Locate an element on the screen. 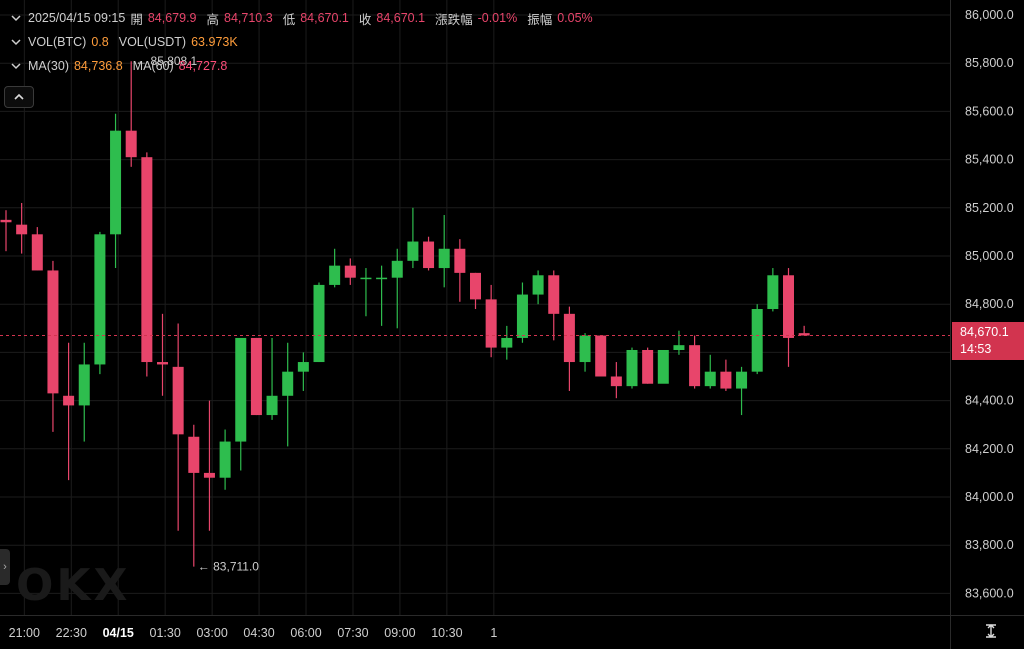 The width and height of the screenshot is (1024, 649). change-value: -0.01% is located at coordinates (497, 18).